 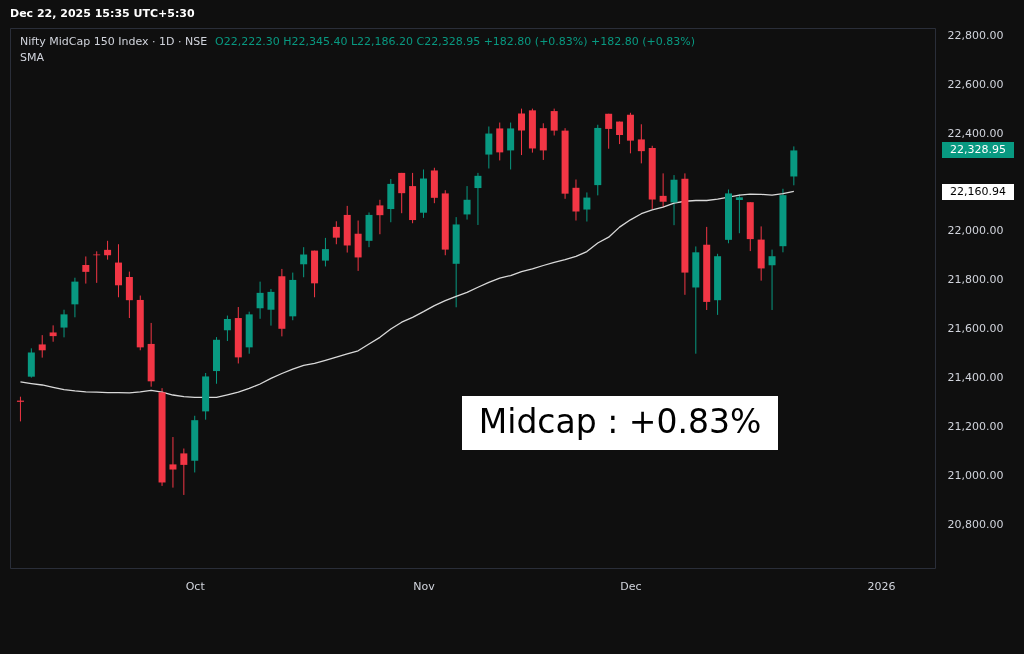 What do you see at coordinates (975, 475) in the screenshot?
I see `y-tick-label: 21,000.00` at bounding box center [975, 475].